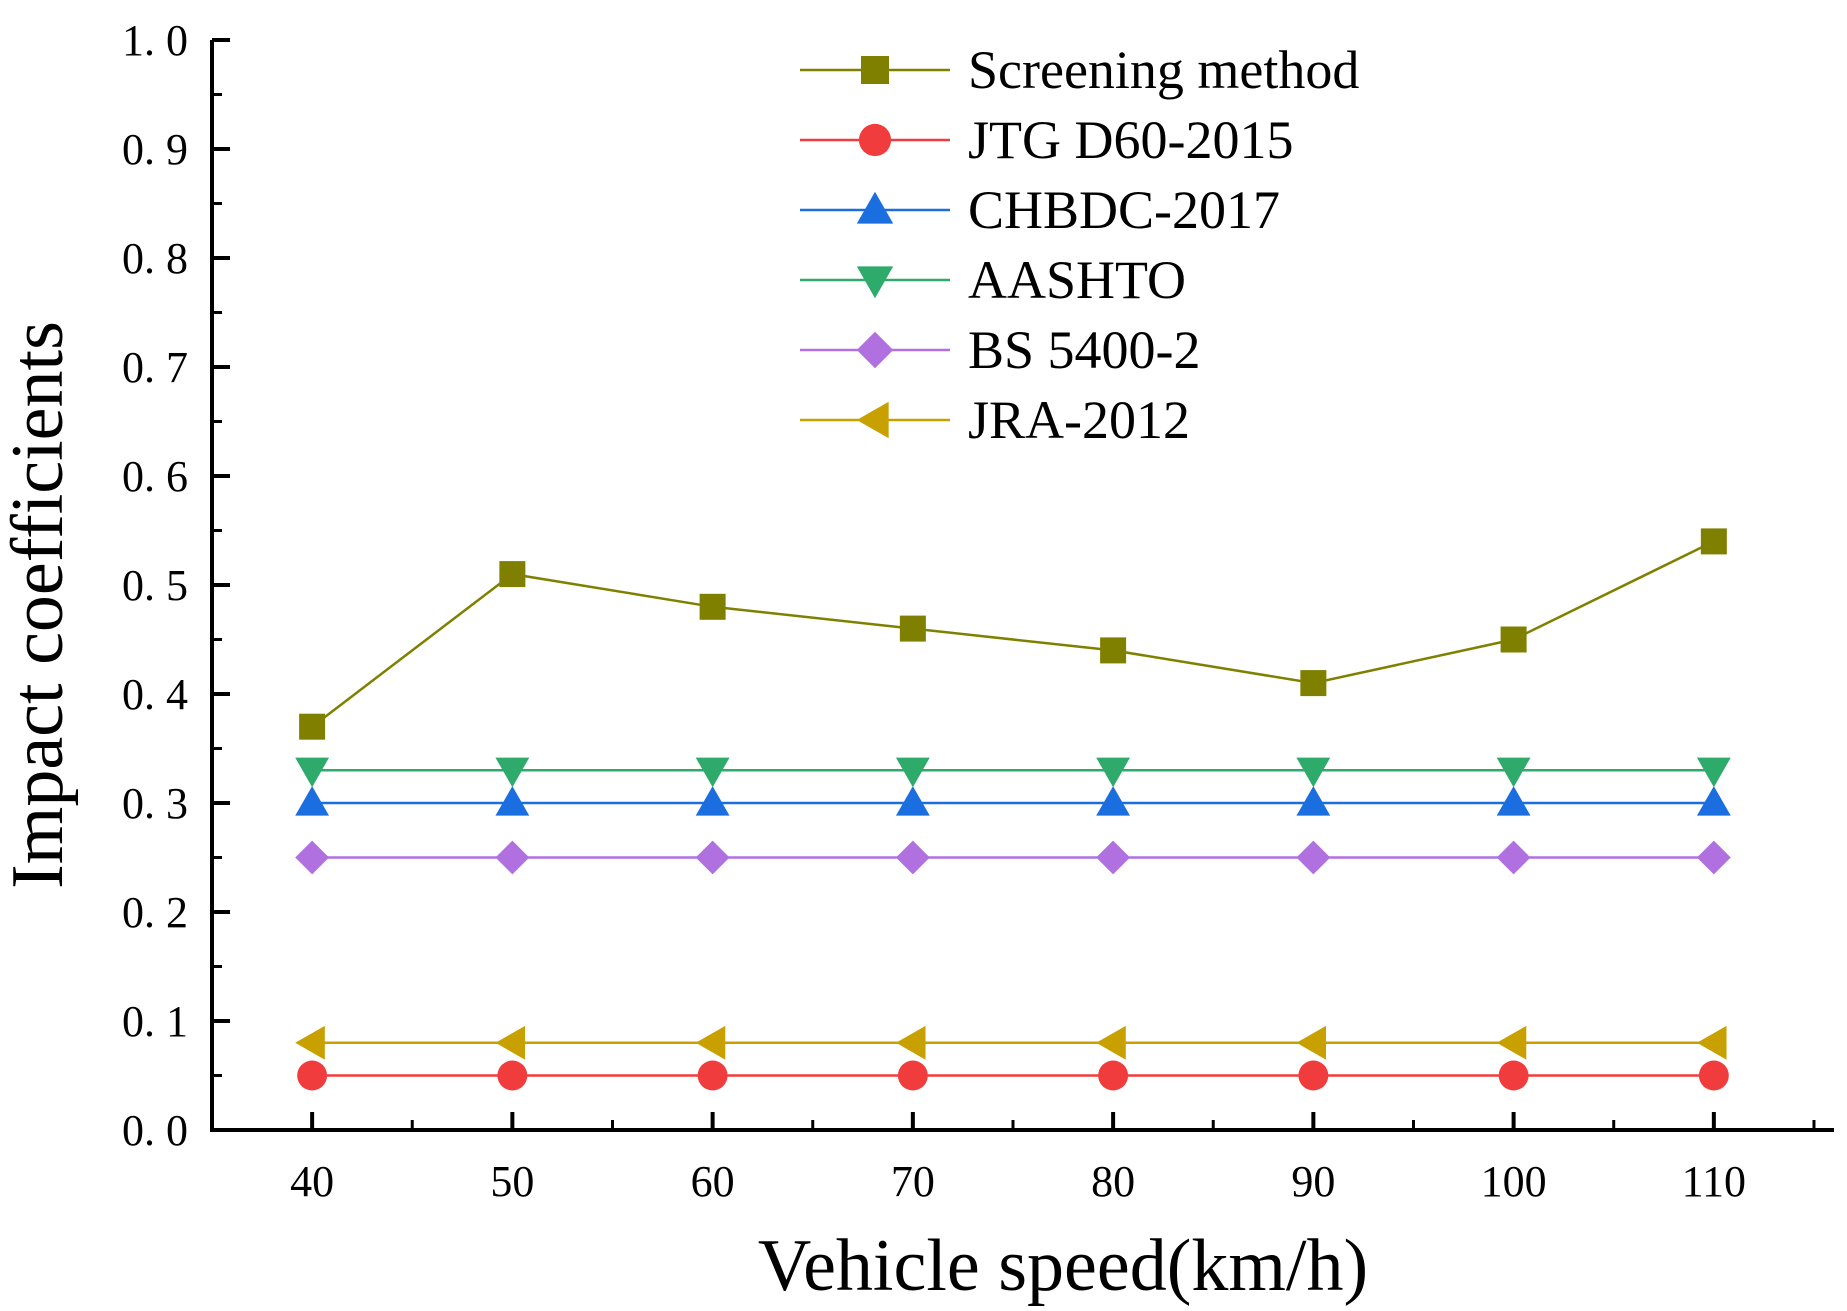  Describe the element at coordinates (1013, 1075) in the screenshot. I see `series-jtg-d60-2015` at that location.